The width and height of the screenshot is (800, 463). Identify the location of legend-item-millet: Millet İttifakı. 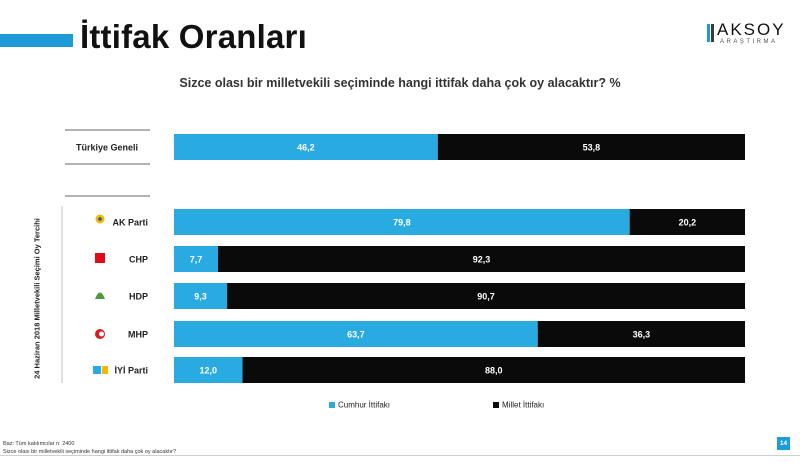
(518, 404).